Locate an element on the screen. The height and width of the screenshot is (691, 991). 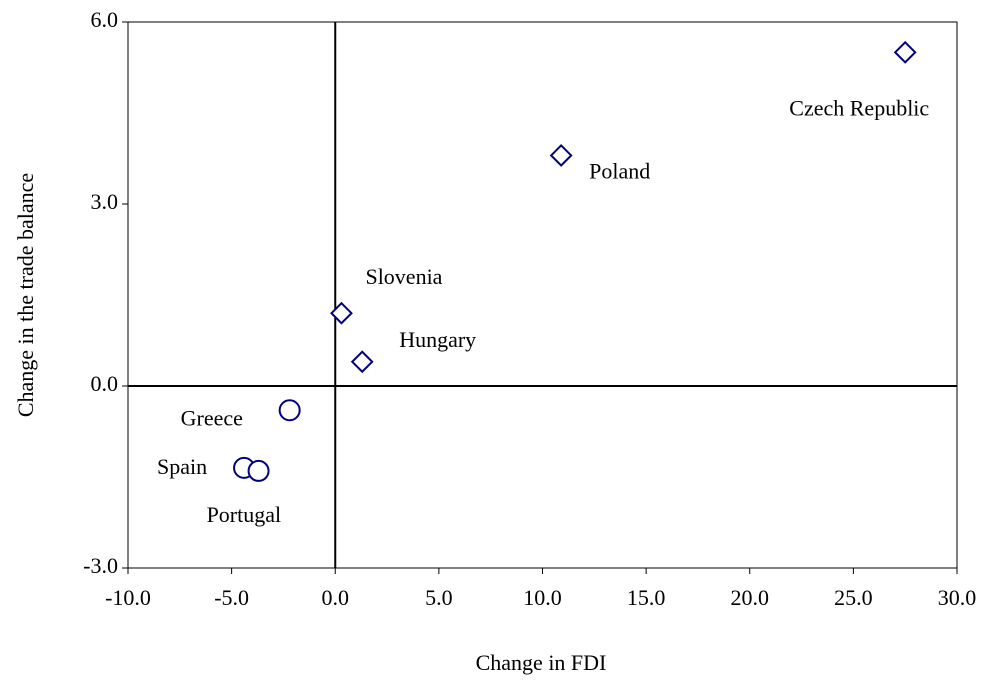
x-tick-label: 20.0 is located at coordinates (750, 597).